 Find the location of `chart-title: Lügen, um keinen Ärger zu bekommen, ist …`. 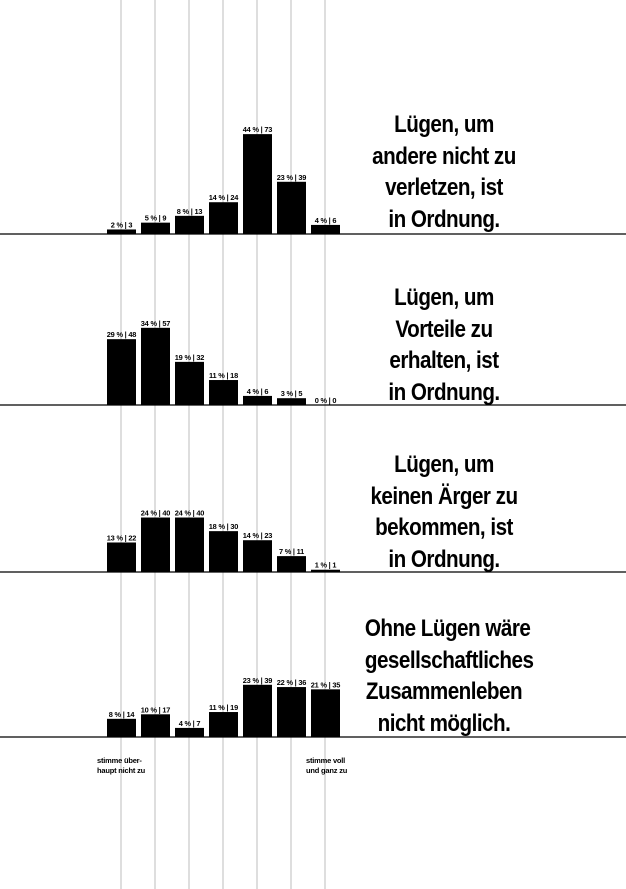

chart-title: Lügen, um keinen Ärger zu bekommen, ist … is located at coordinates (444, 512).